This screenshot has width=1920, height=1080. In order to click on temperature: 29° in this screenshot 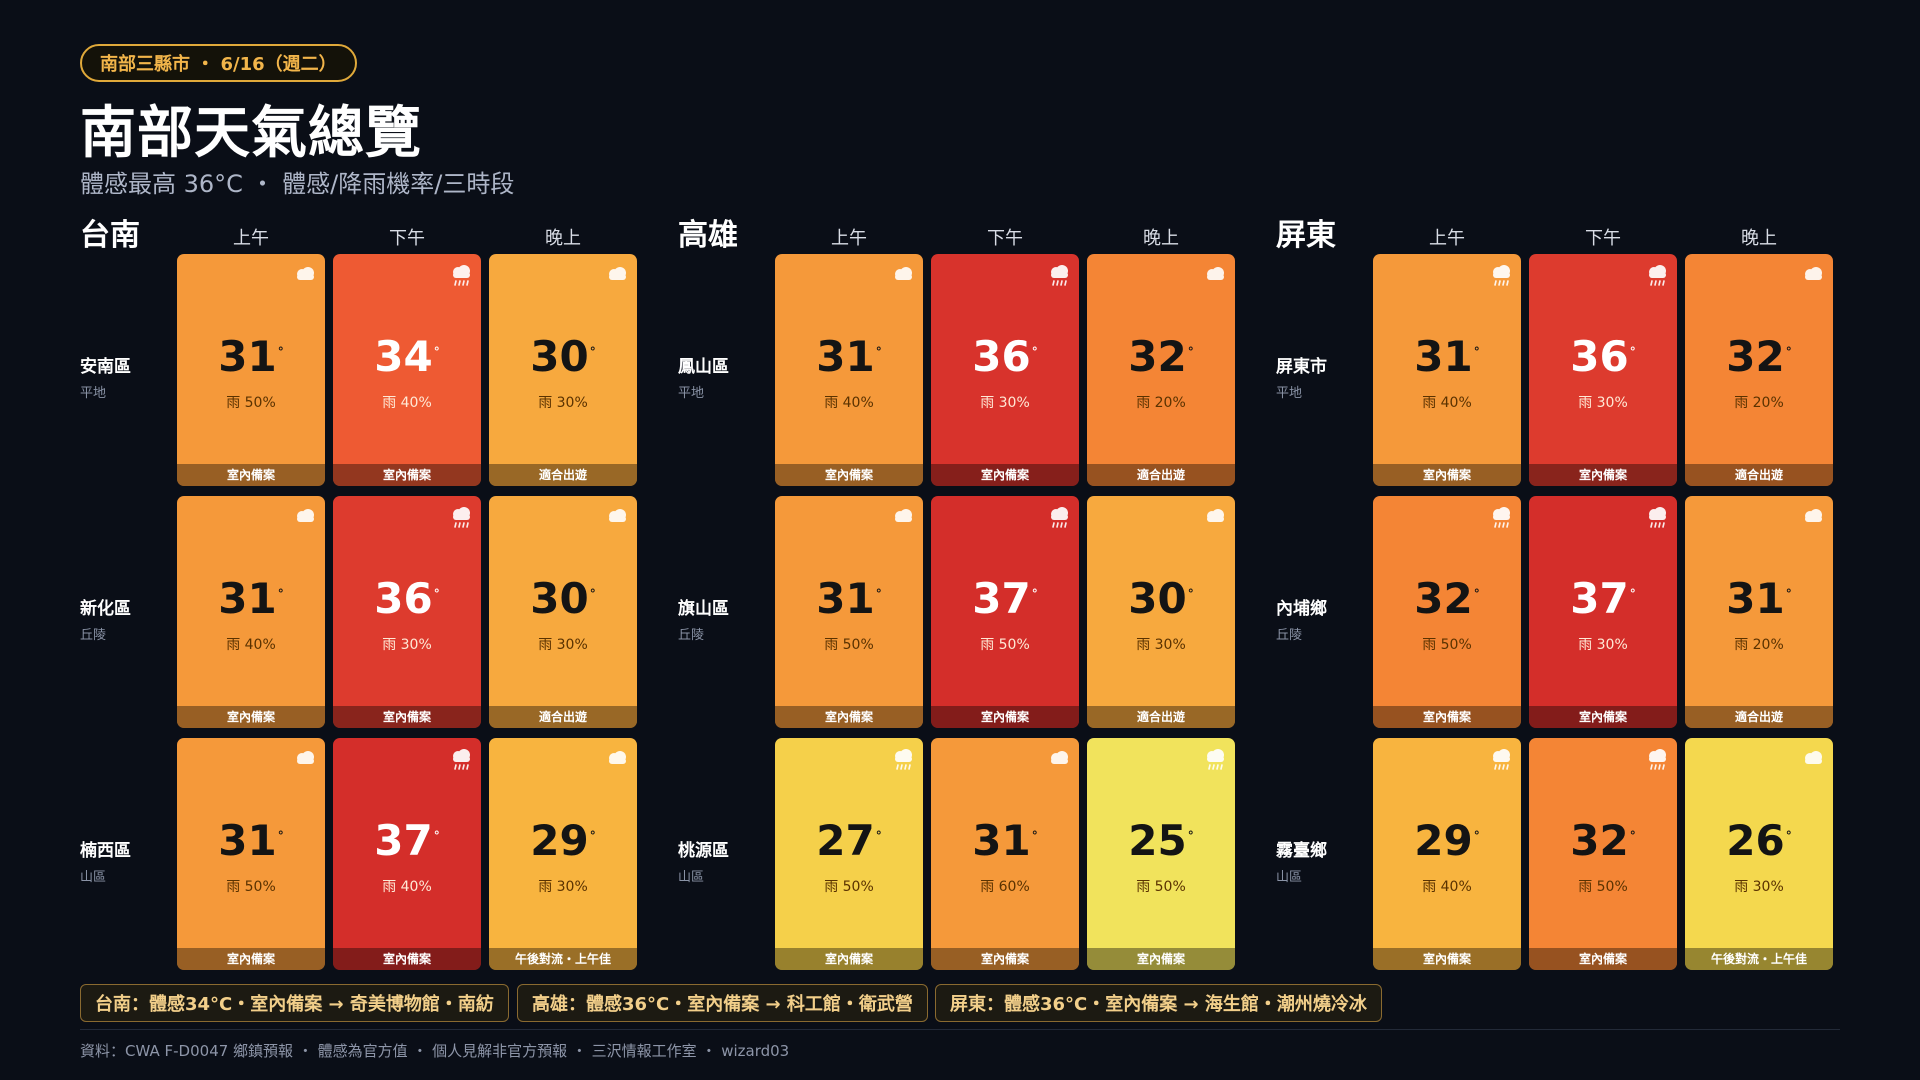, I will do `click(563, 841)`.